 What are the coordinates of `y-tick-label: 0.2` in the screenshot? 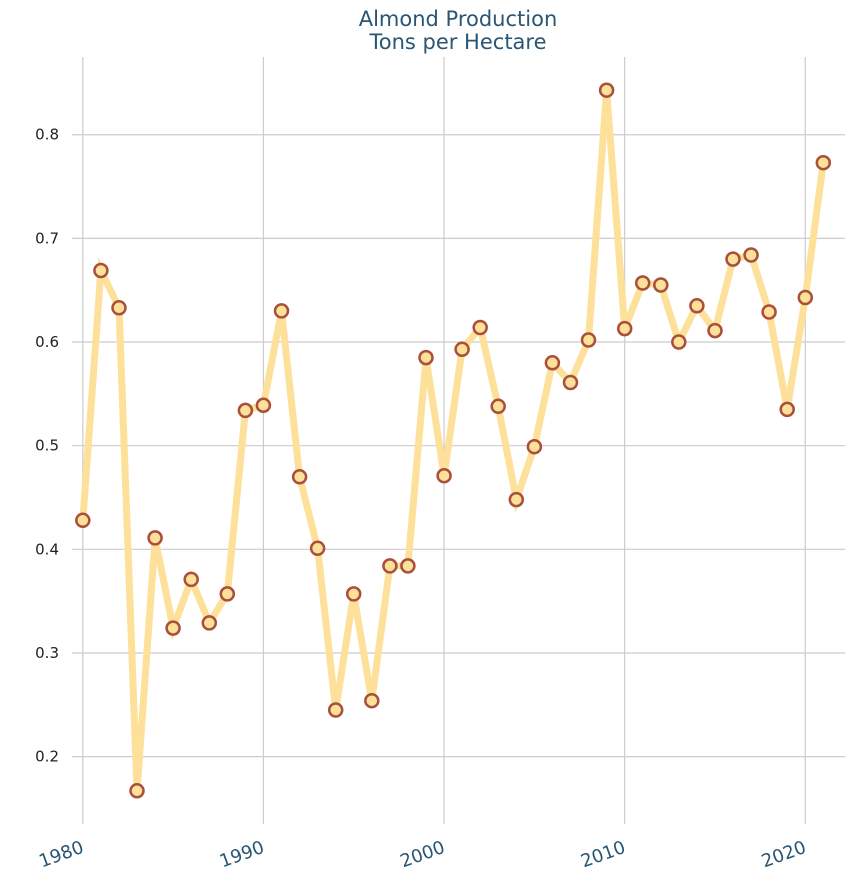 It's located at (47, 757).